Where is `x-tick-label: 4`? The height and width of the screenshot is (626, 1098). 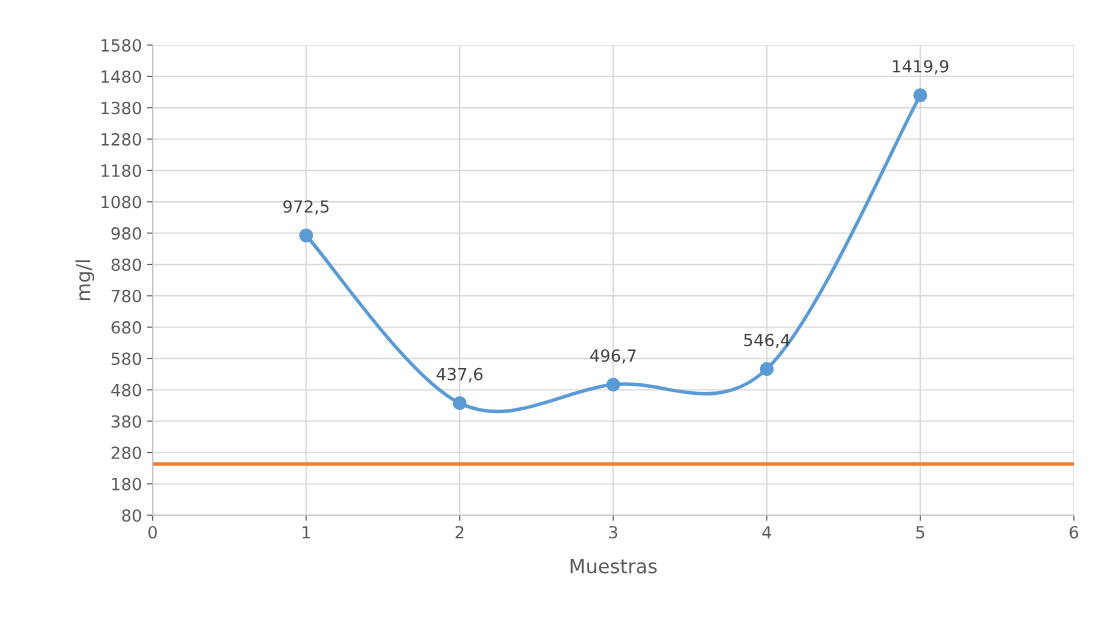 x-tick-label: 4 is located at coordinates (767, 532).